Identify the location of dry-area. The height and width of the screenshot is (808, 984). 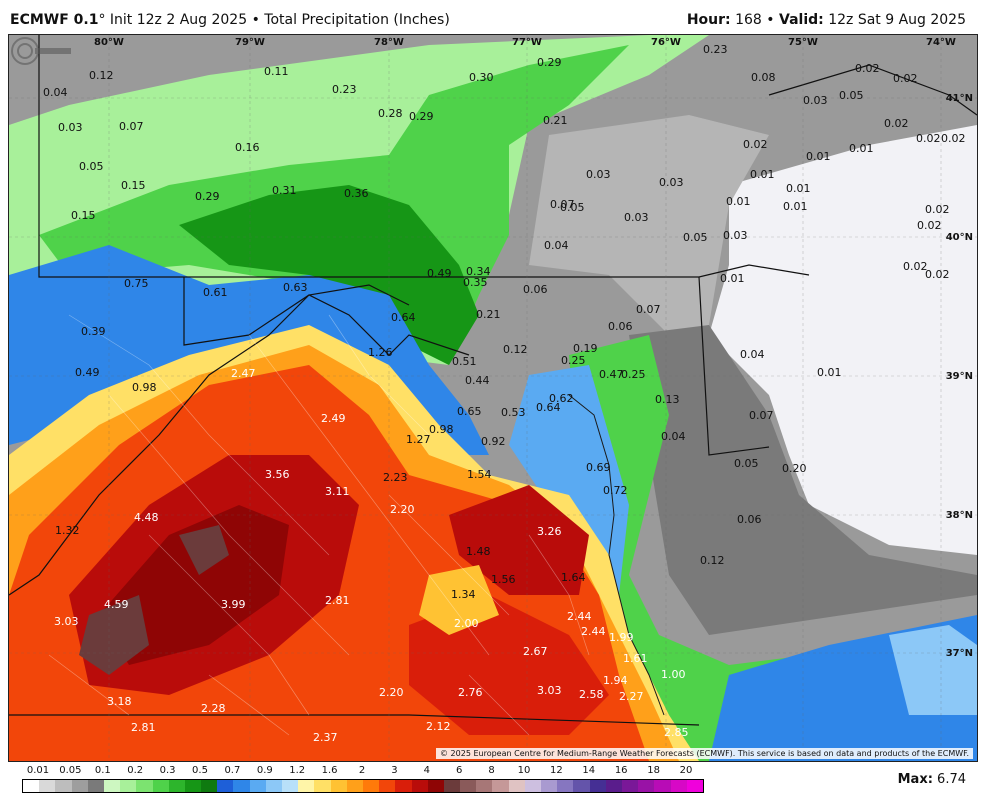
(843, 340).